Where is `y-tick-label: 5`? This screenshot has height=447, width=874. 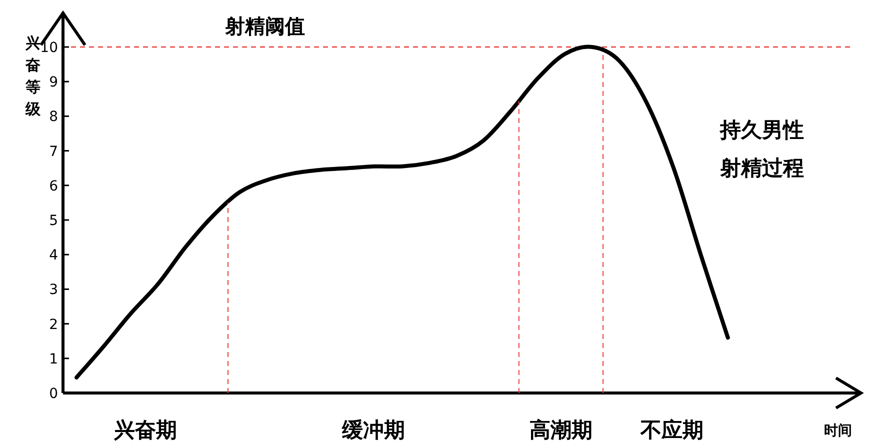 y-tick-label: 5 is located at coordinates (53, 221).